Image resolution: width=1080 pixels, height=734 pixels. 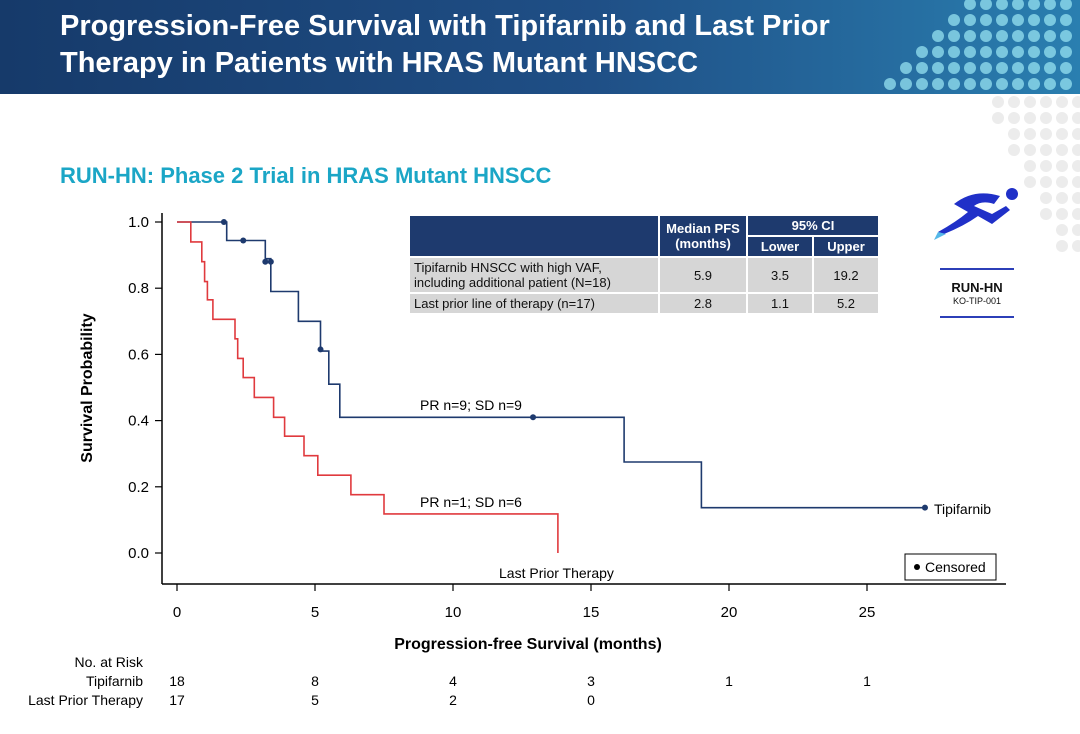 What do you see at coordinates (138, 288) in the screenshot?
I see `y-tick-label: 0.8` at bounding box center [138, 288].